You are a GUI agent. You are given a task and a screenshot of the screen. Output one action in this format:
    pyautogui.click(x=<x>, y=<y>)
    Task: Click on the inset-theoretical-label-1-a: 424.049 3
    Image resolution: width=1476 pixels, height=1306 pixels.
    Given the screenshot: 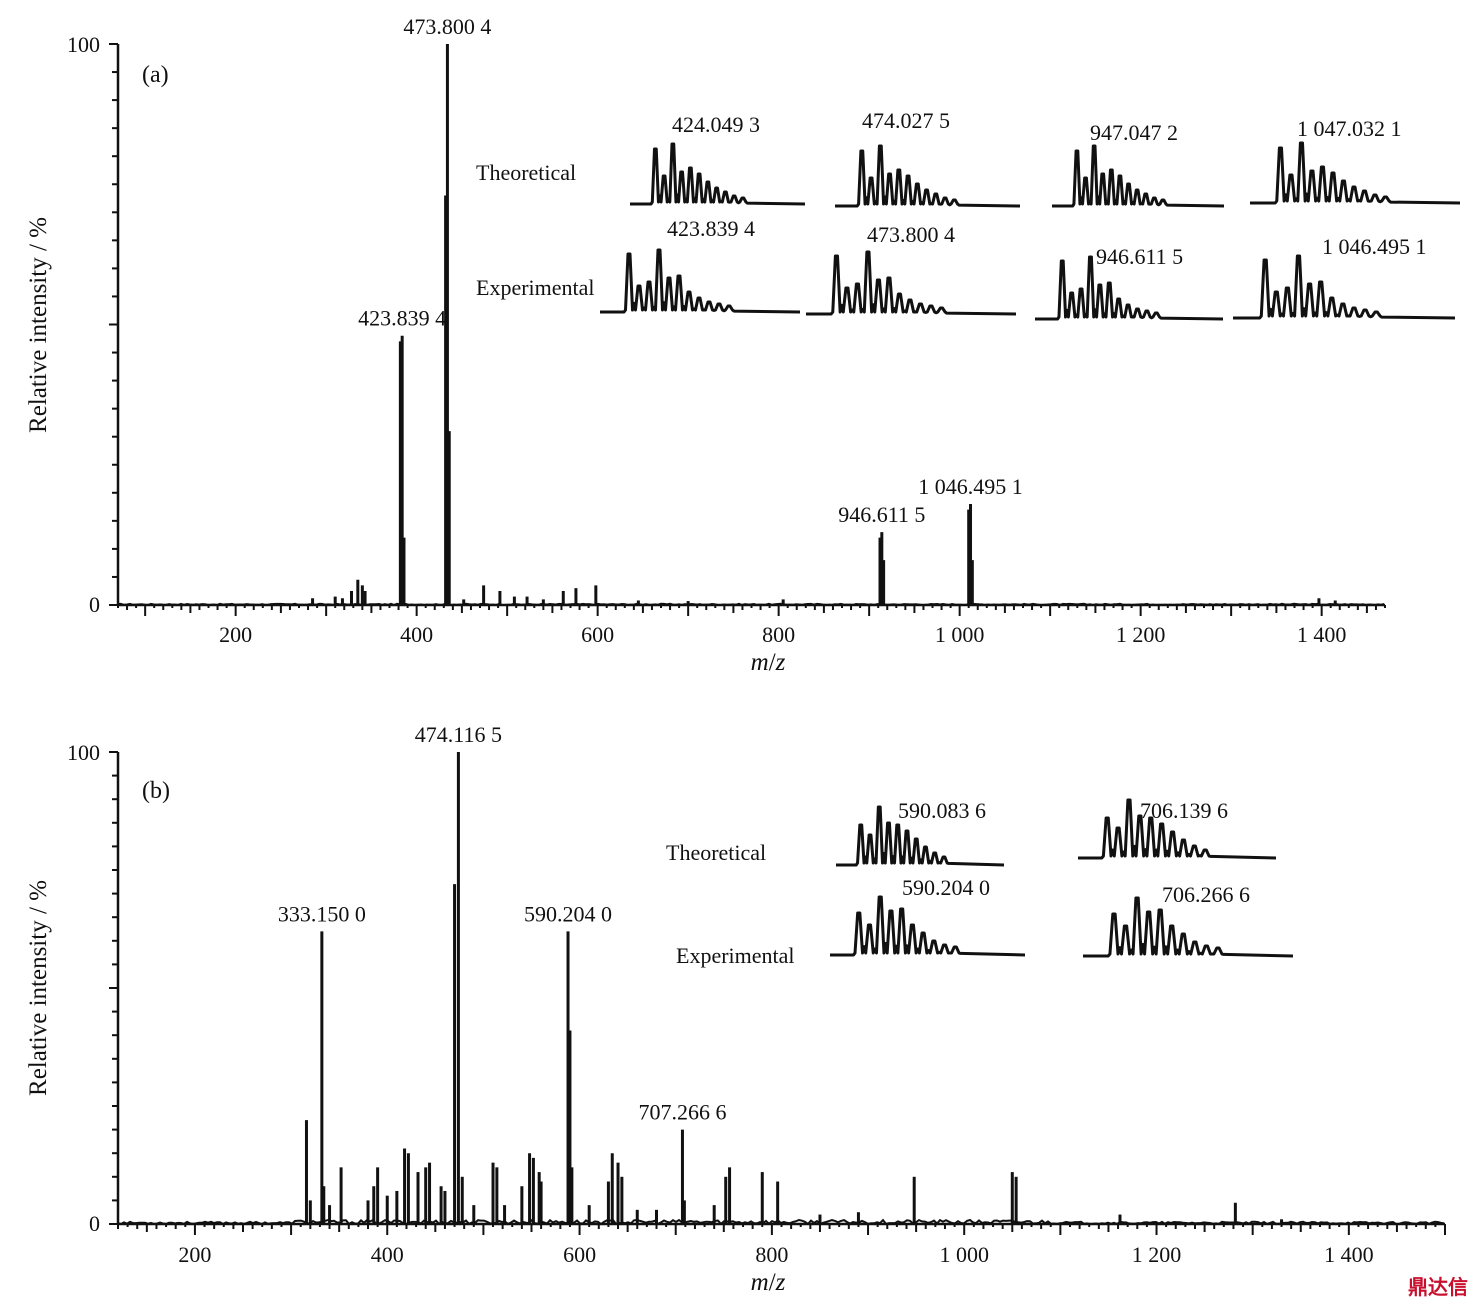 What is the action you would take?
    pyautogui.click(x=716, y=124)
    